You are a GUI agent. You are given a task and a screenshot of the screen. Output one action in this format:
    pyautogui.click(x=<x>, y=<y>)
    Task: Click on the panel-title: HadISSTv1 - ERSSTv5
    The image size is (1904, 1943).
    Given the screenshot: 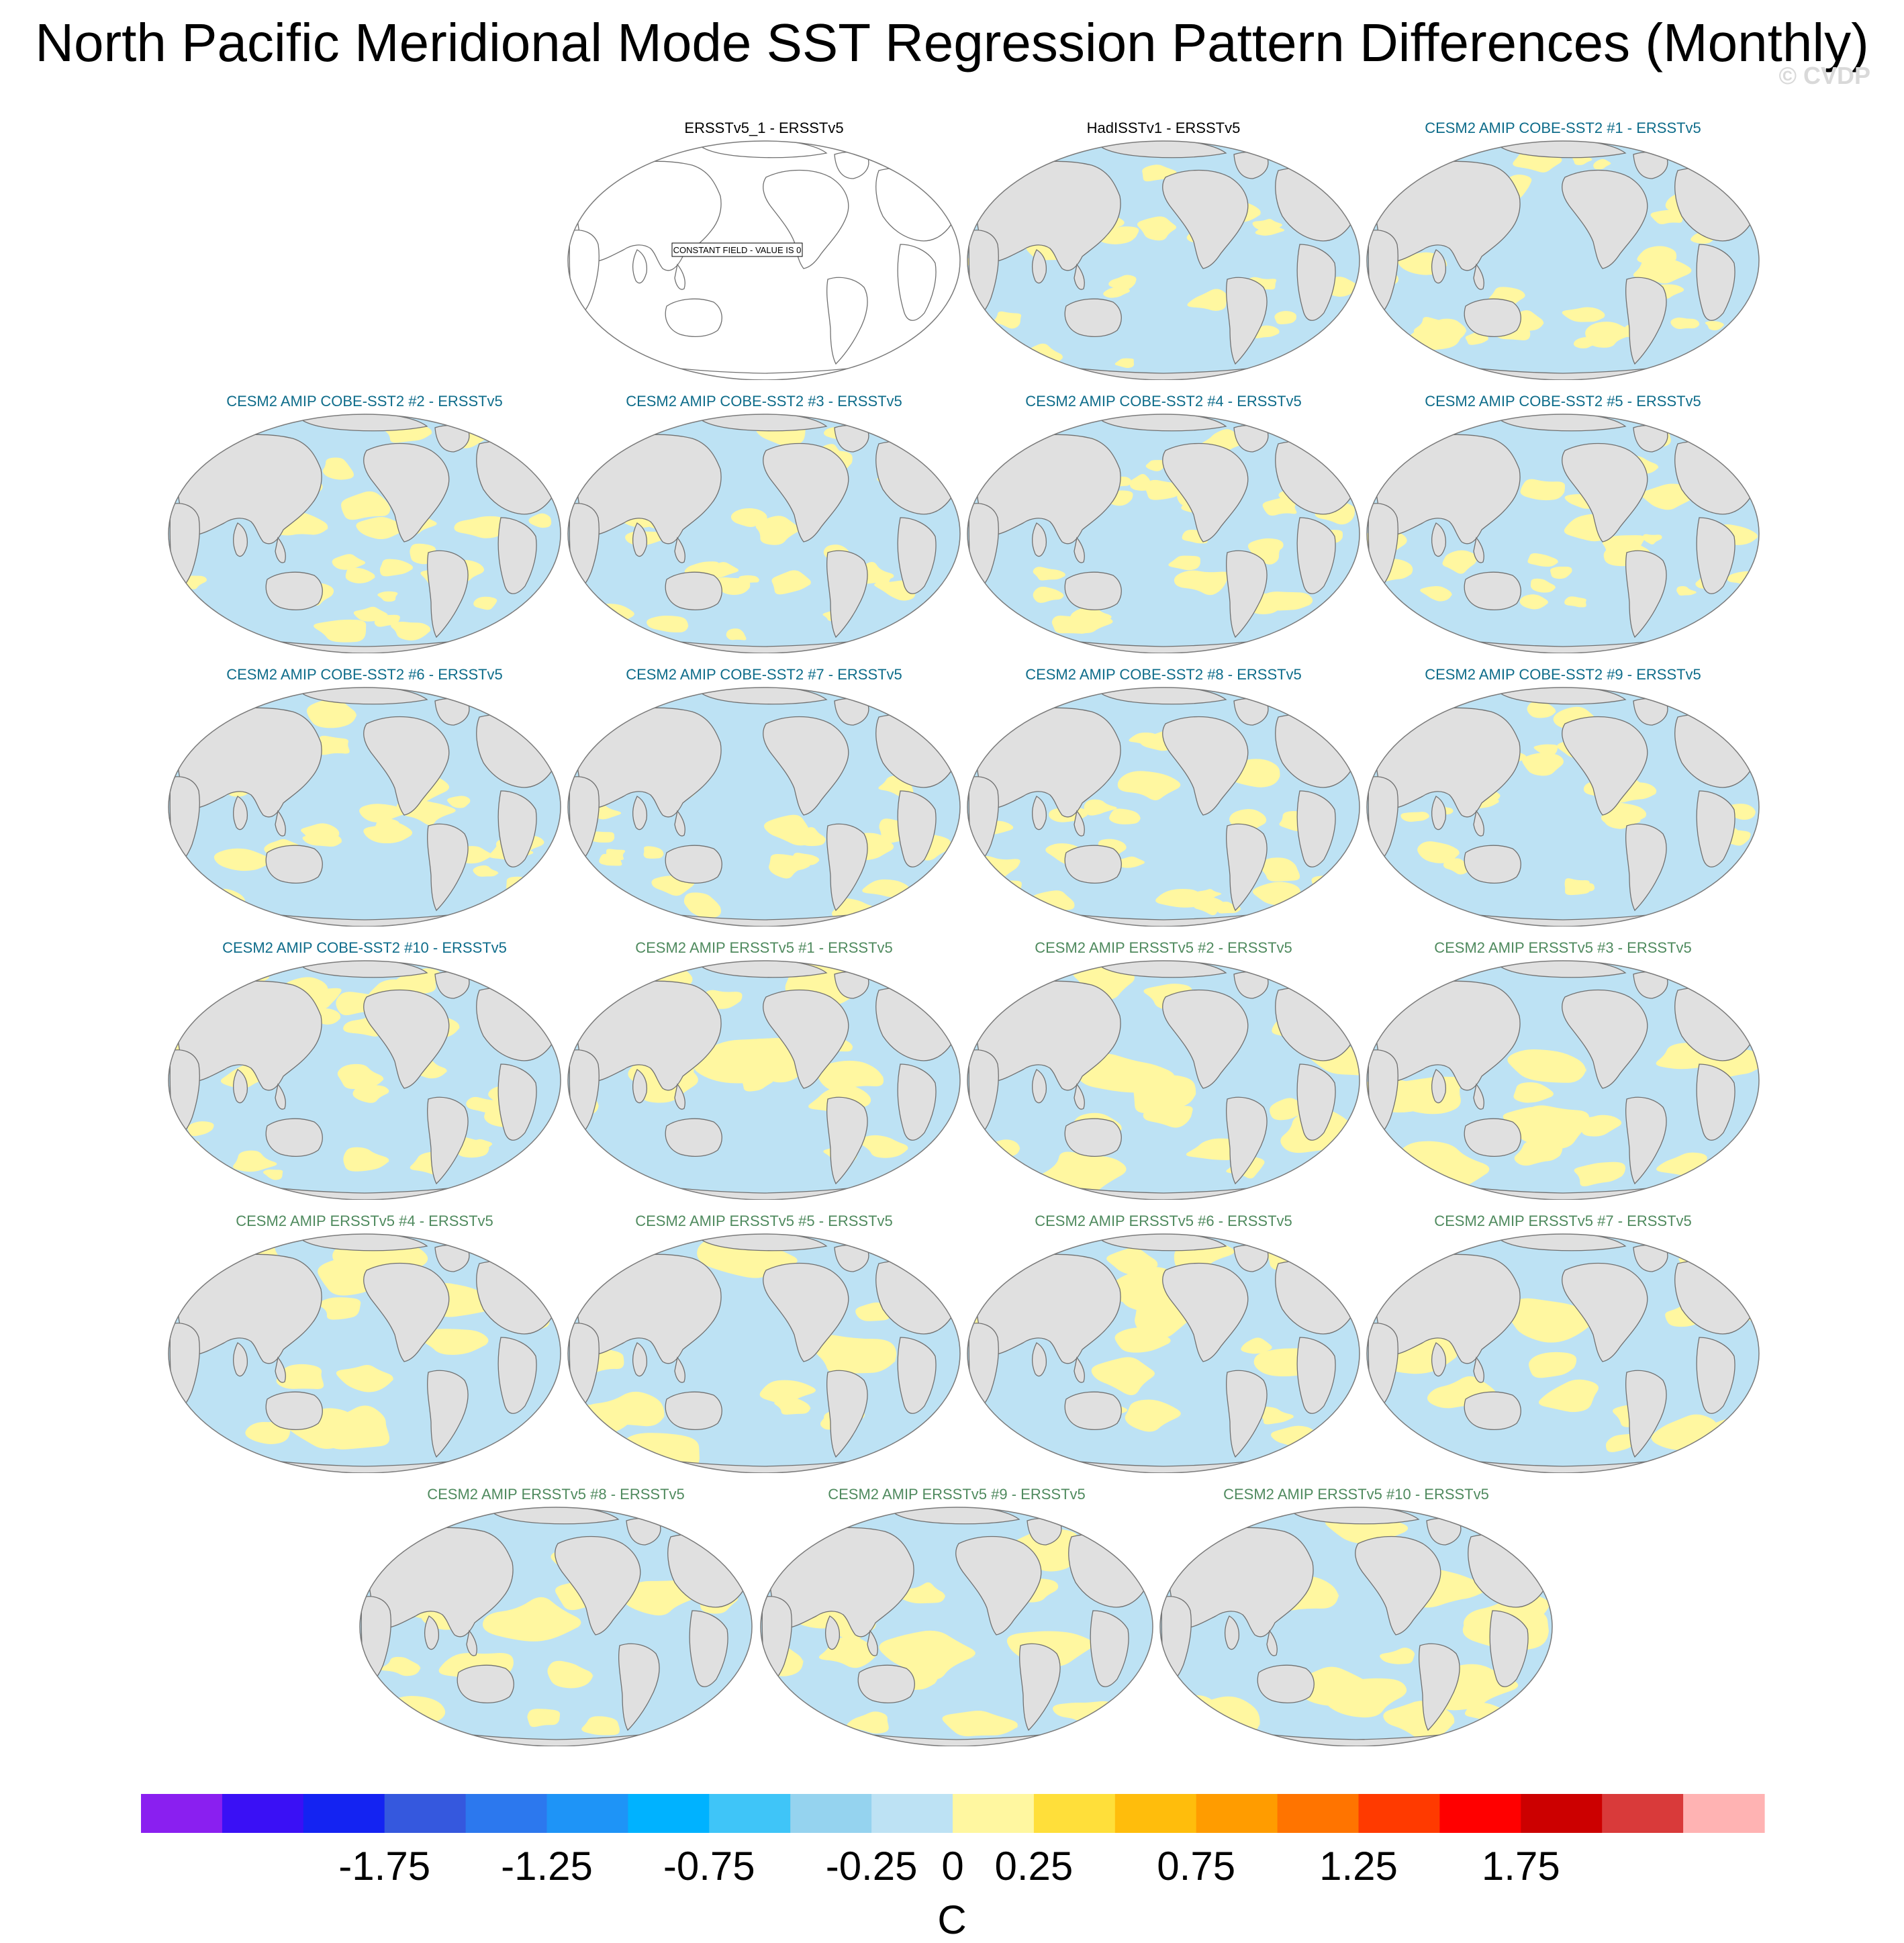 What is the action you would take?
    pyautogui.click(x=1163, y=128)
    